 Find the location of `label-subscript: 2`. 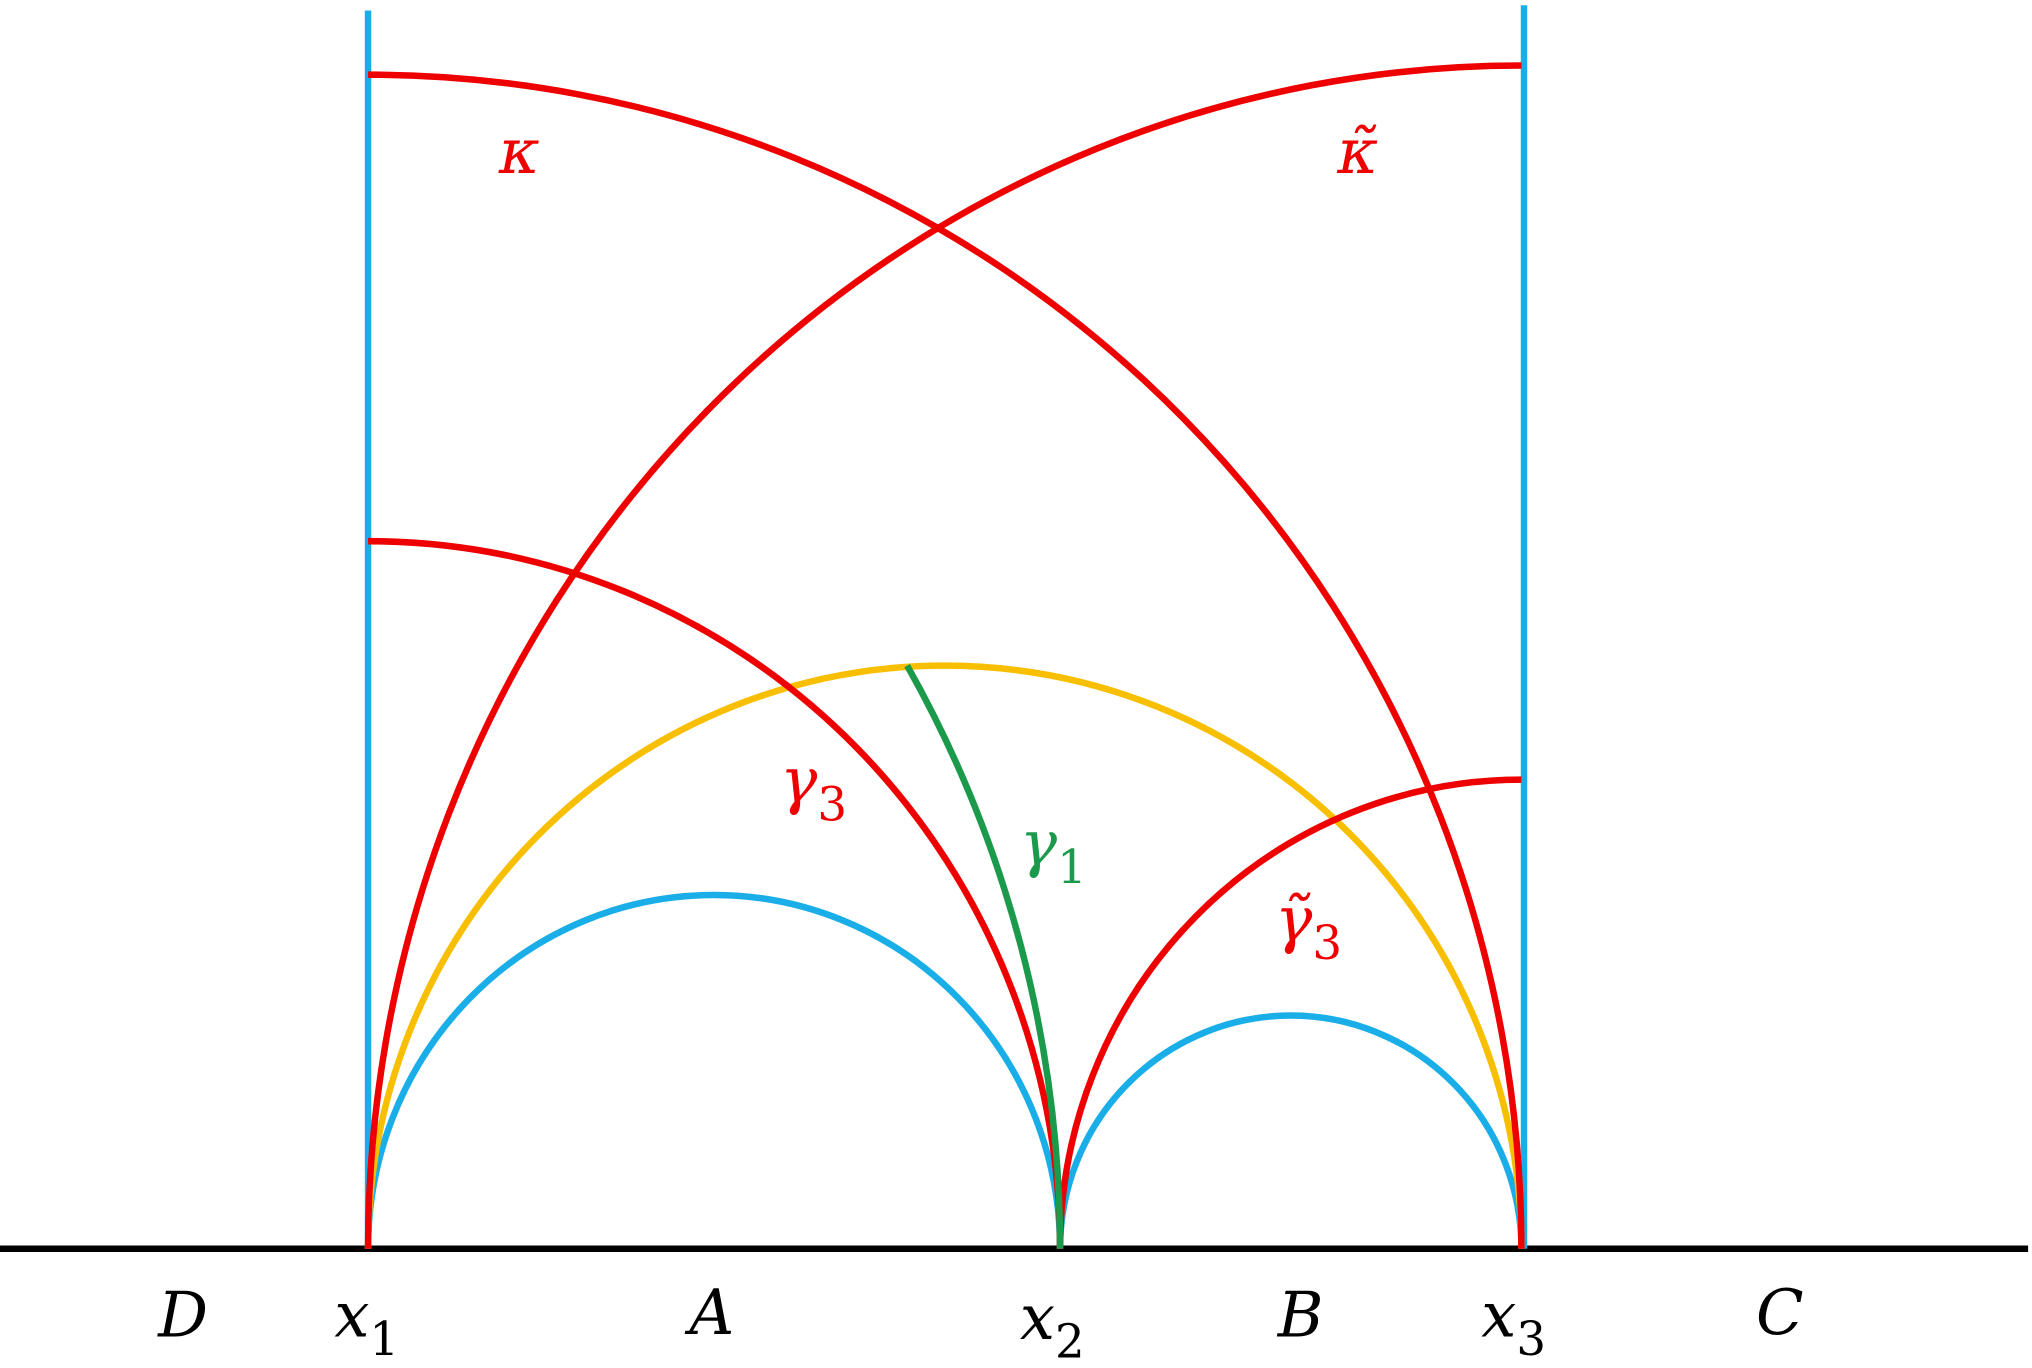

label-subscript: 2 is located at coordinates (1070, 1341).